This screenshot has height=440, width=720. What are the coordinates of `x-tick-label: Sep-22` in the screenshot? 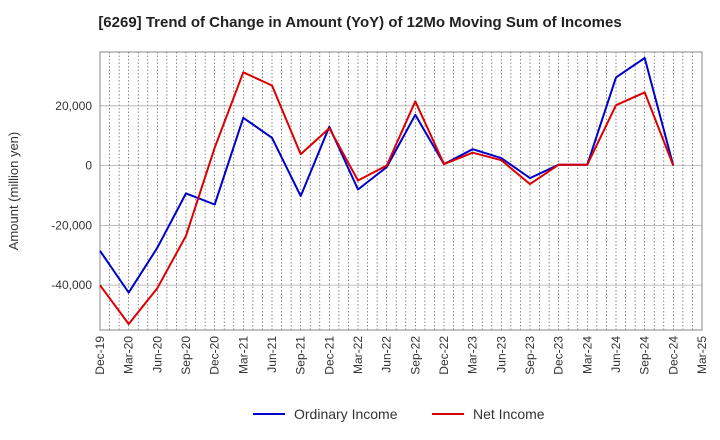 It's located at (415, 355).